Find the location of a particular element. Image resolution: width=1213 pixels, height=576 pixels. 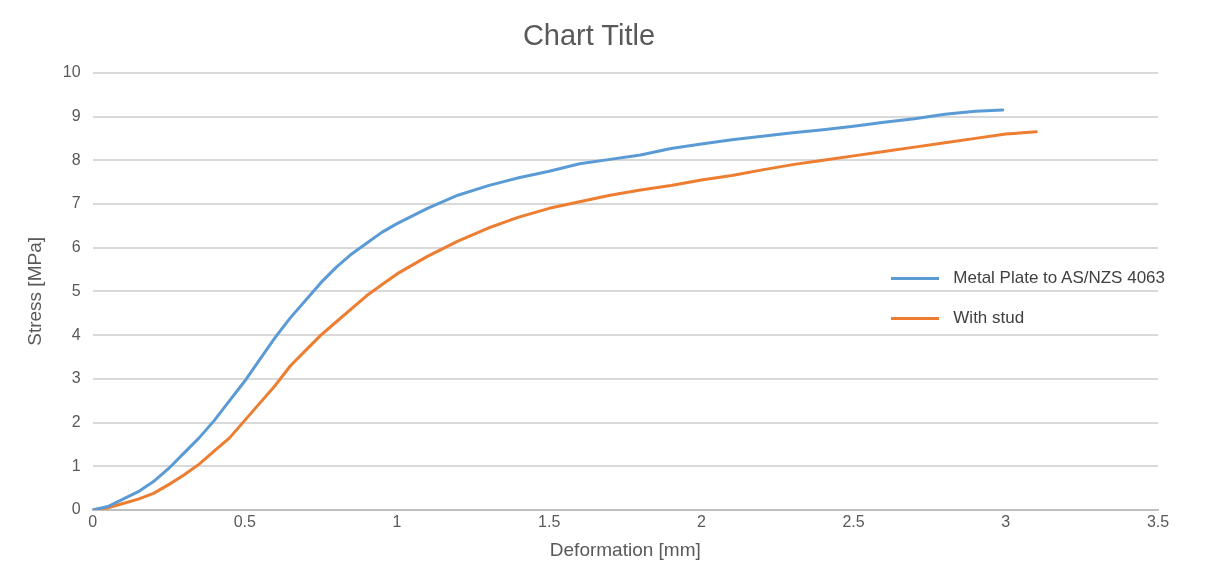

y-tick-label: 3 is located at coordinates (76, 378).